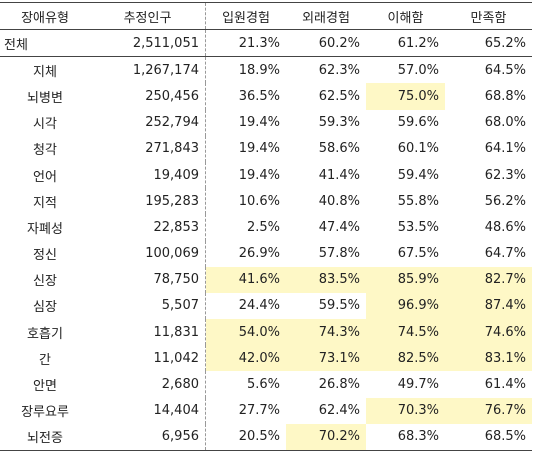 The image size is (544, 451). What do you see at coordinates (339, 123) in the screenshot?
I see `cell-outpatient: 59.3%` at bounding box center [339, 123].